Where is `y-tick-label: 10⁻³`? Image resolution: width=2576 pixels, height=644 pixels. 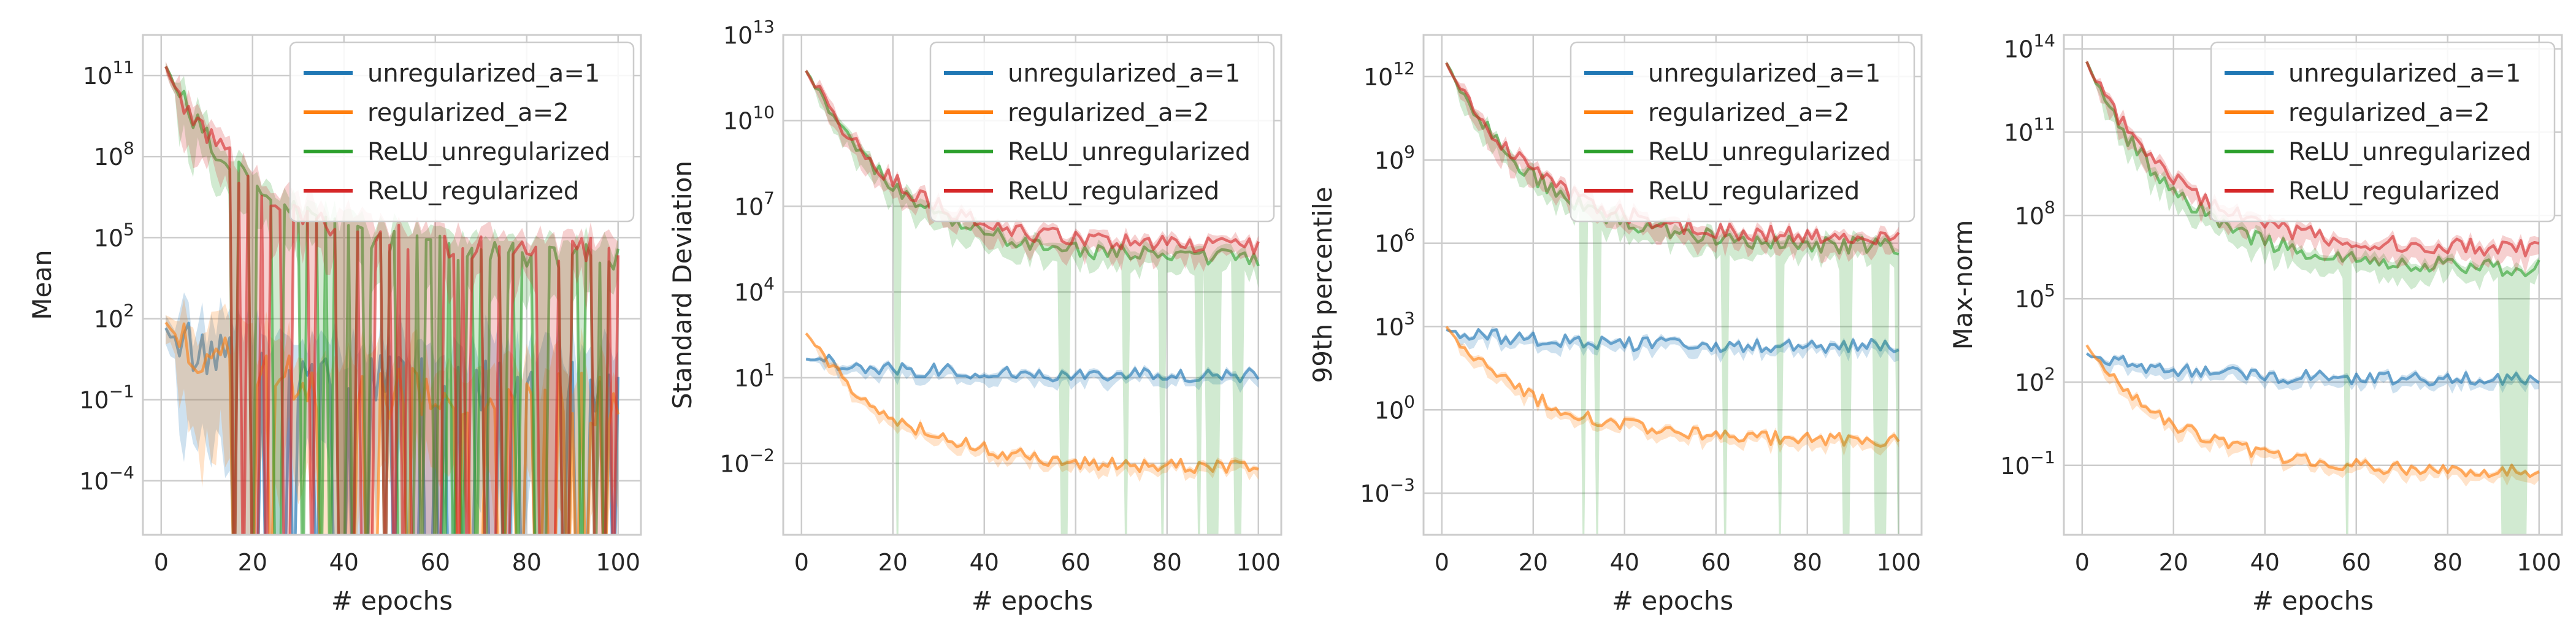
y-tick-label: 10⁻³ is located at coordinates (1387, 491).